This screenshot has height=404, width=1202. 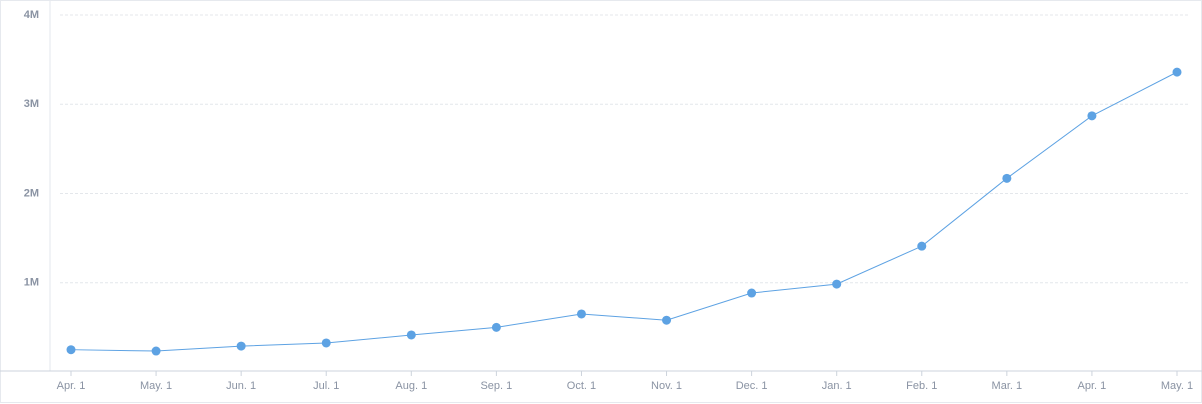 I want to click on x-tick-label: Oct. 1, so click(x=581, y=386).